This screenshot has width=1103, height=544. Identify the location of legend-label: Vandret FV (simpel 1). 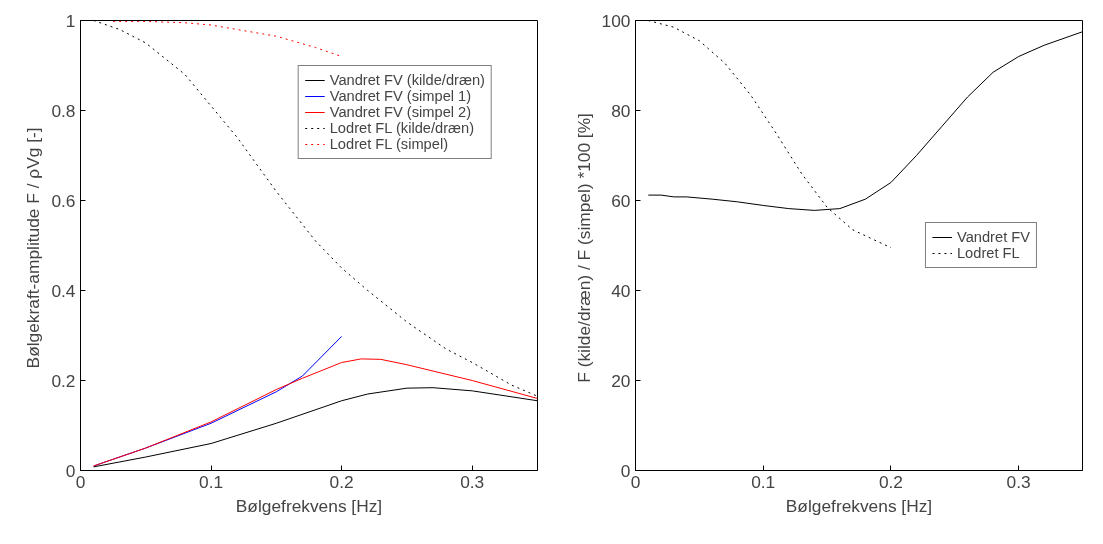
(400, 96).